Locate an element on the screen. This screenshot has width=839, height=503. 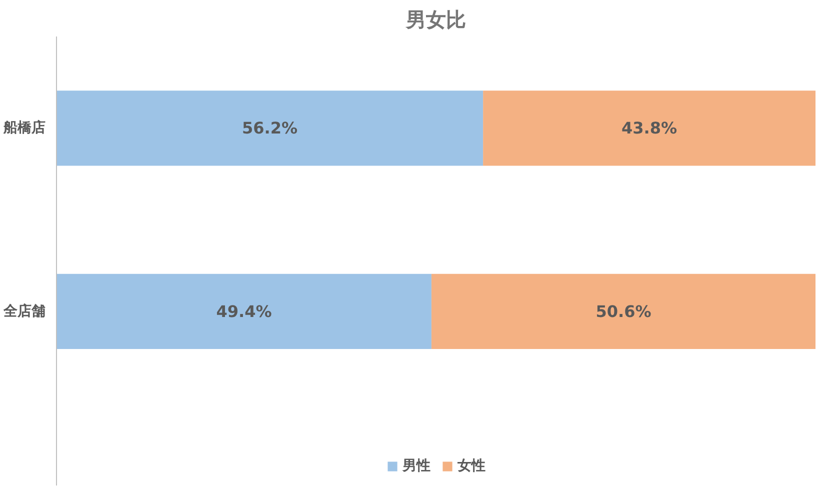
legend-label: 女性 is located at coordinates (472, 466).